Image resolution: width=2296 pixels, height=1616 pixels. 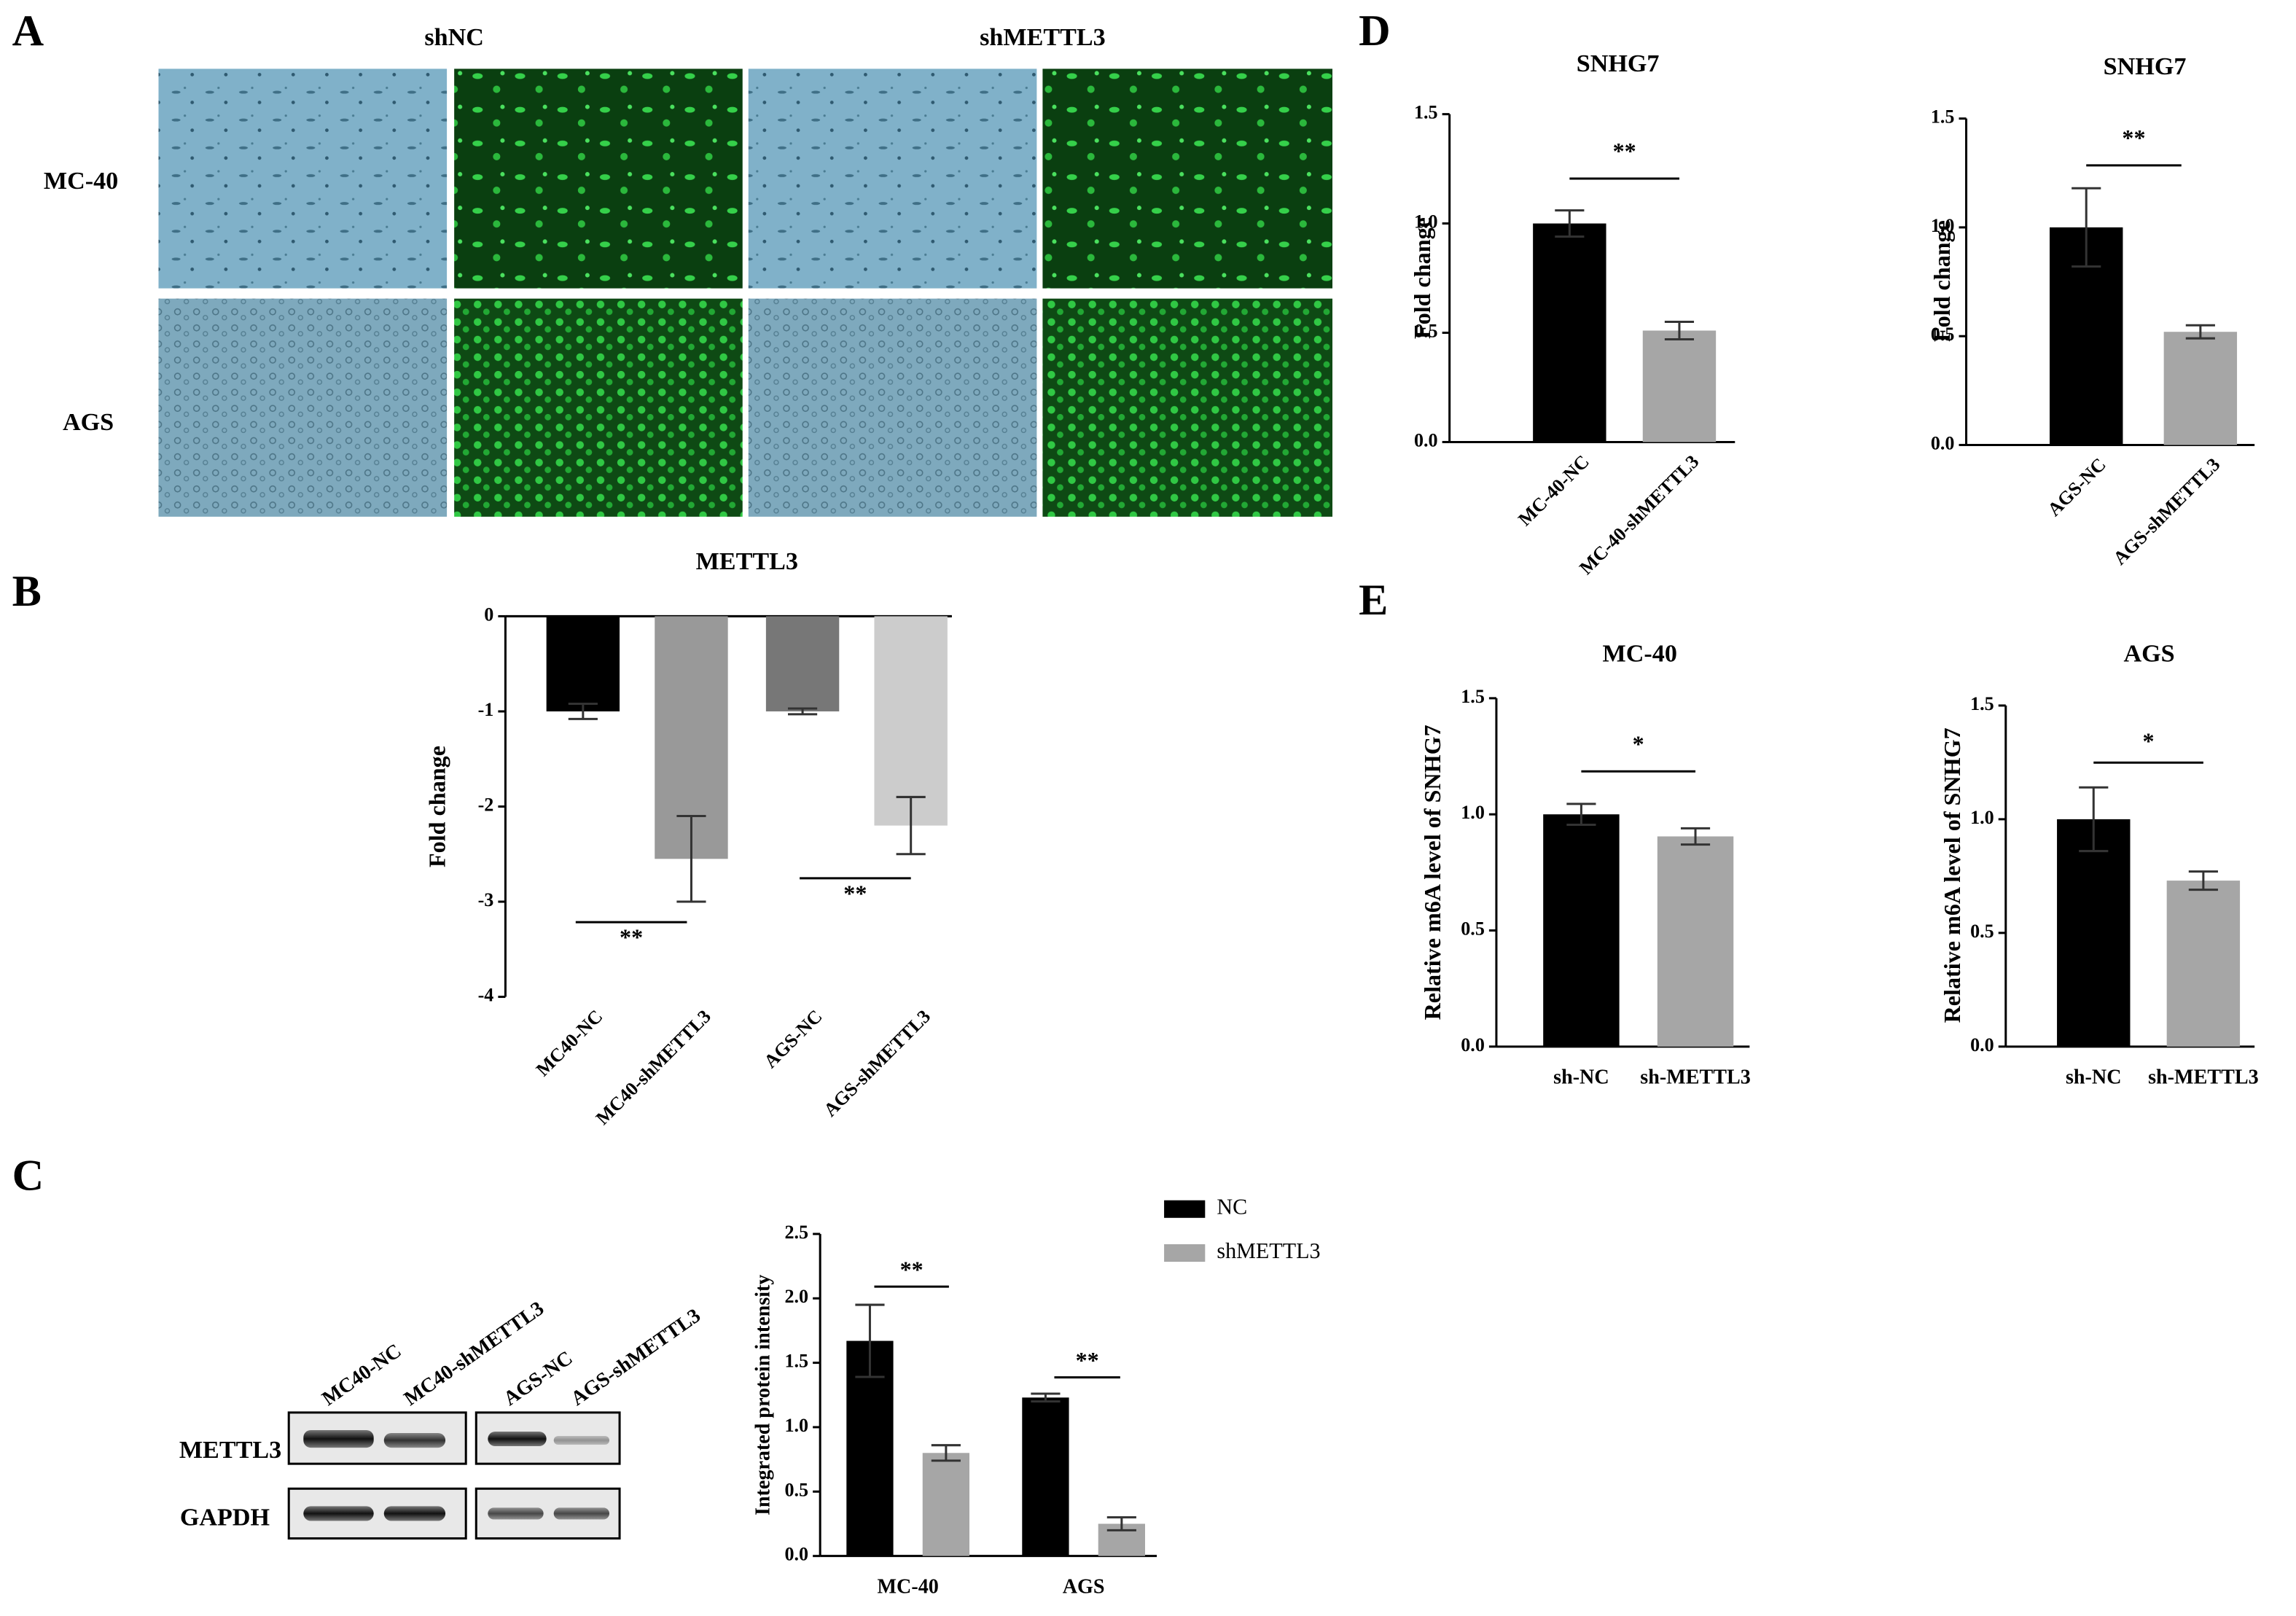 What do you see at coordinates (1640, 653) in the screenshot?
I see `chart-title: MC-40` at bounding box center [1640, 653].